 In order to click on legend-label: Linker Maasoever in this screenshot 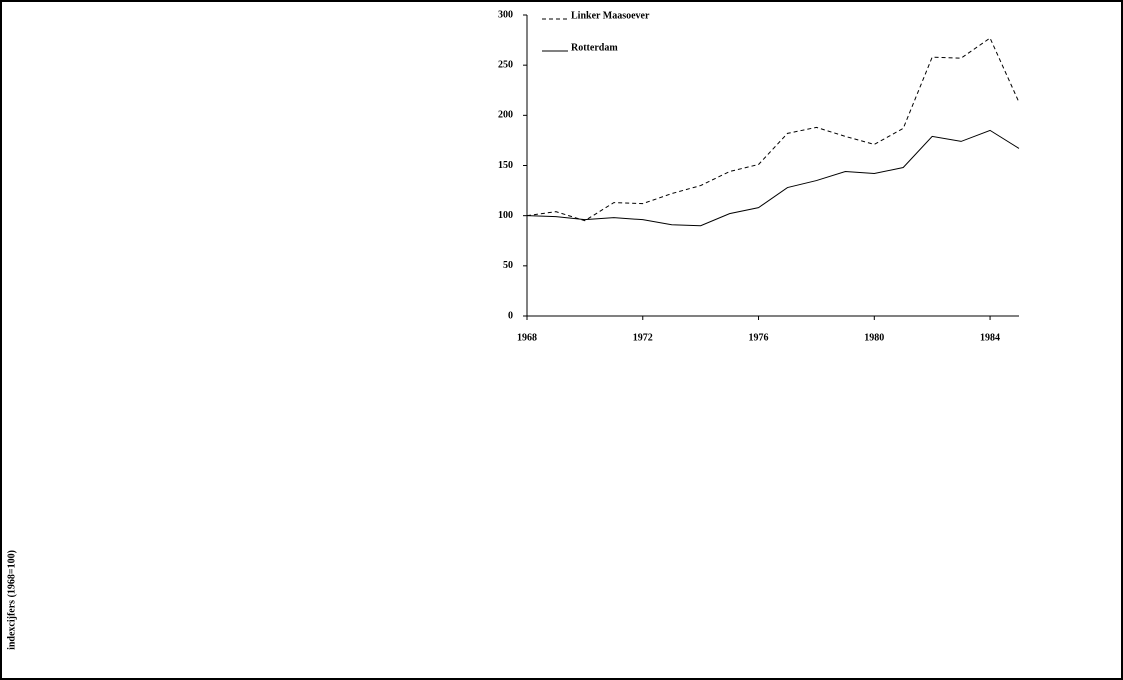, I will do `click(610, 15)`.